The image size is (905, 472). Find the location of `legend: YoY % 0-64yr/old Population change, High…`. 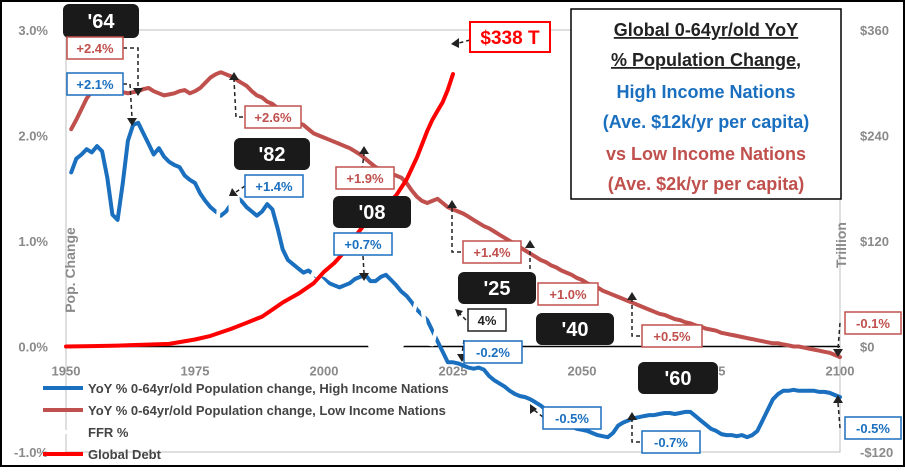

legend: YoY % 0-64yr/old Population change, High… is located at coordinates (246, 421).